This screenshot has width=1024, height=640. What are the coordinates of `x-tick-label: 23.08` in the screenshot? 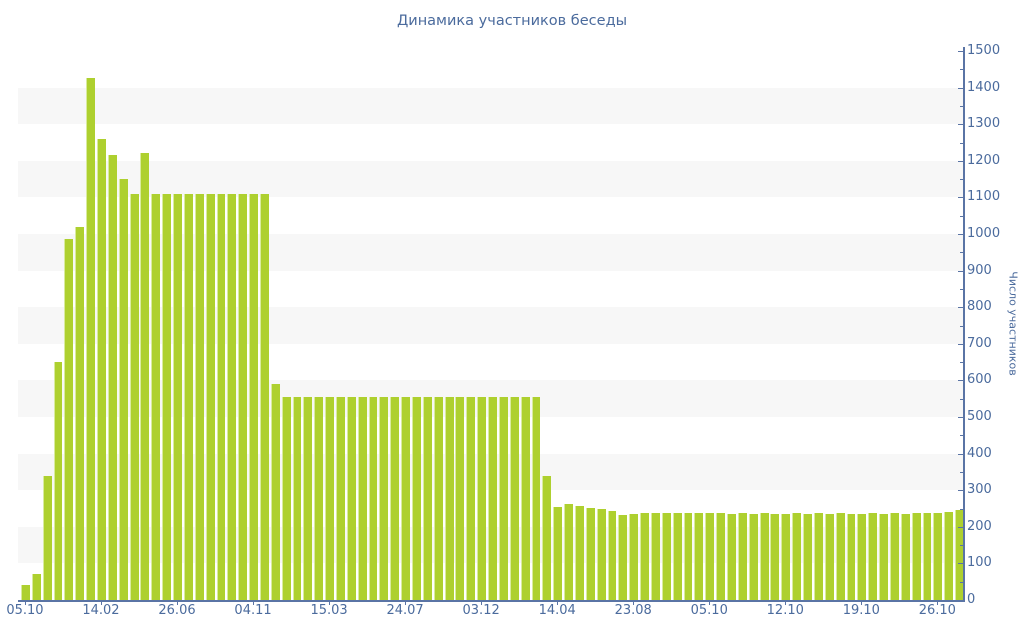 It's located at (633, 610).